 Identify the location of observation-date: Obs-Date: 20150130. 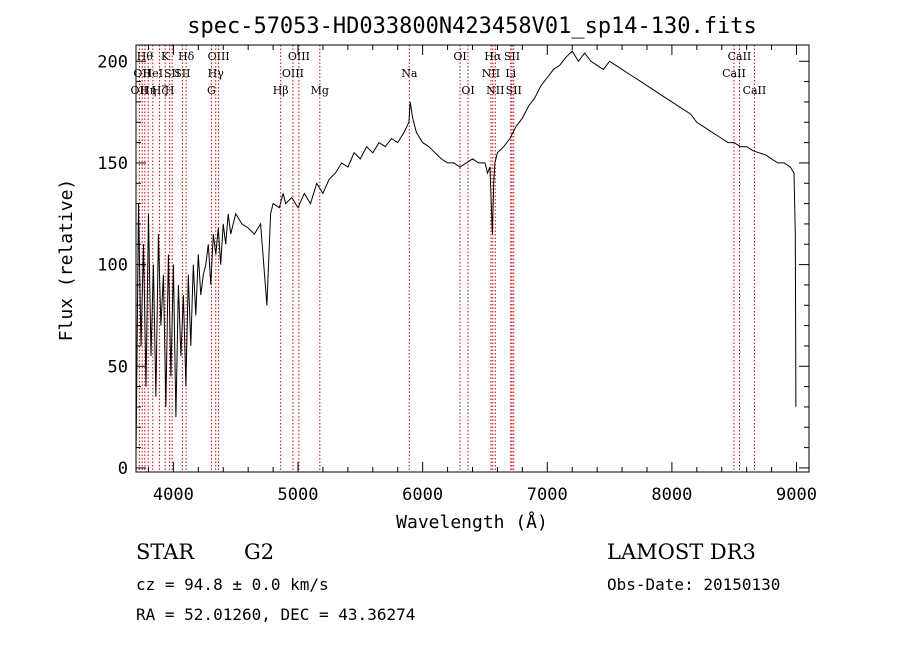
(693, 584).